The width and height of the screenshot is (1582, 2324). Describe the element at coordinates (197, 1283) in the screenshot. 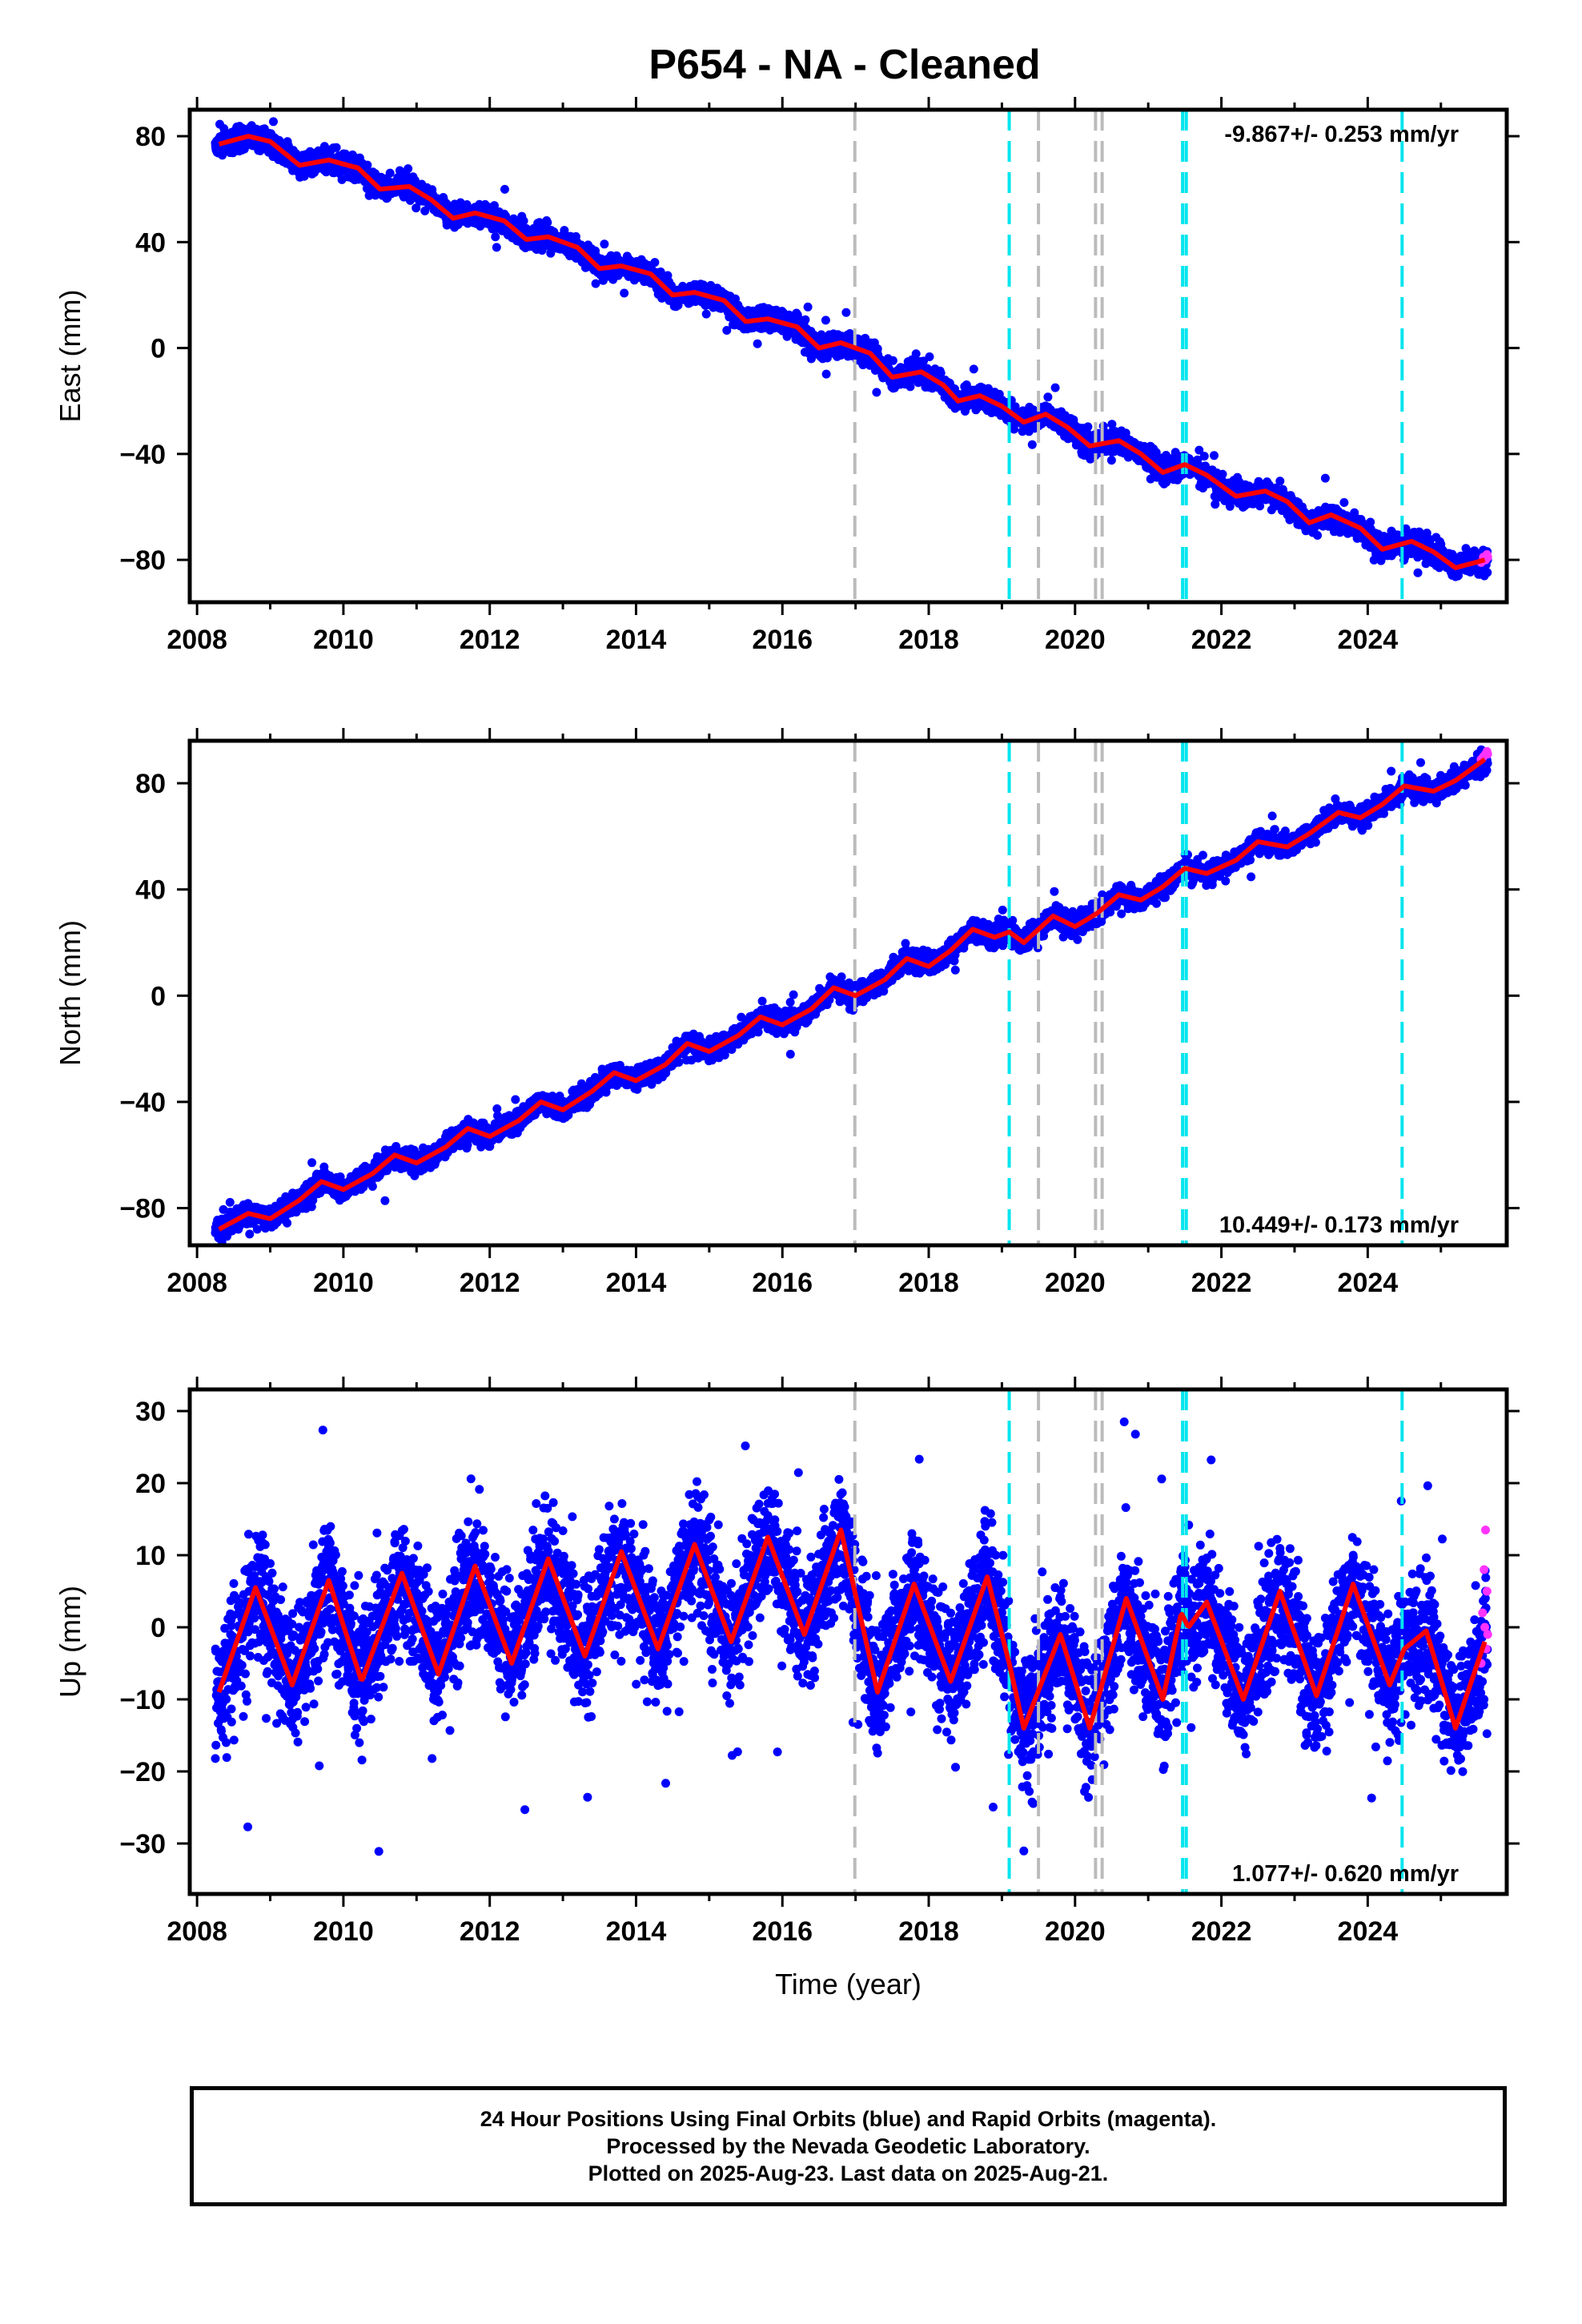

I see `north-x-tick-label: 2008` at that location.